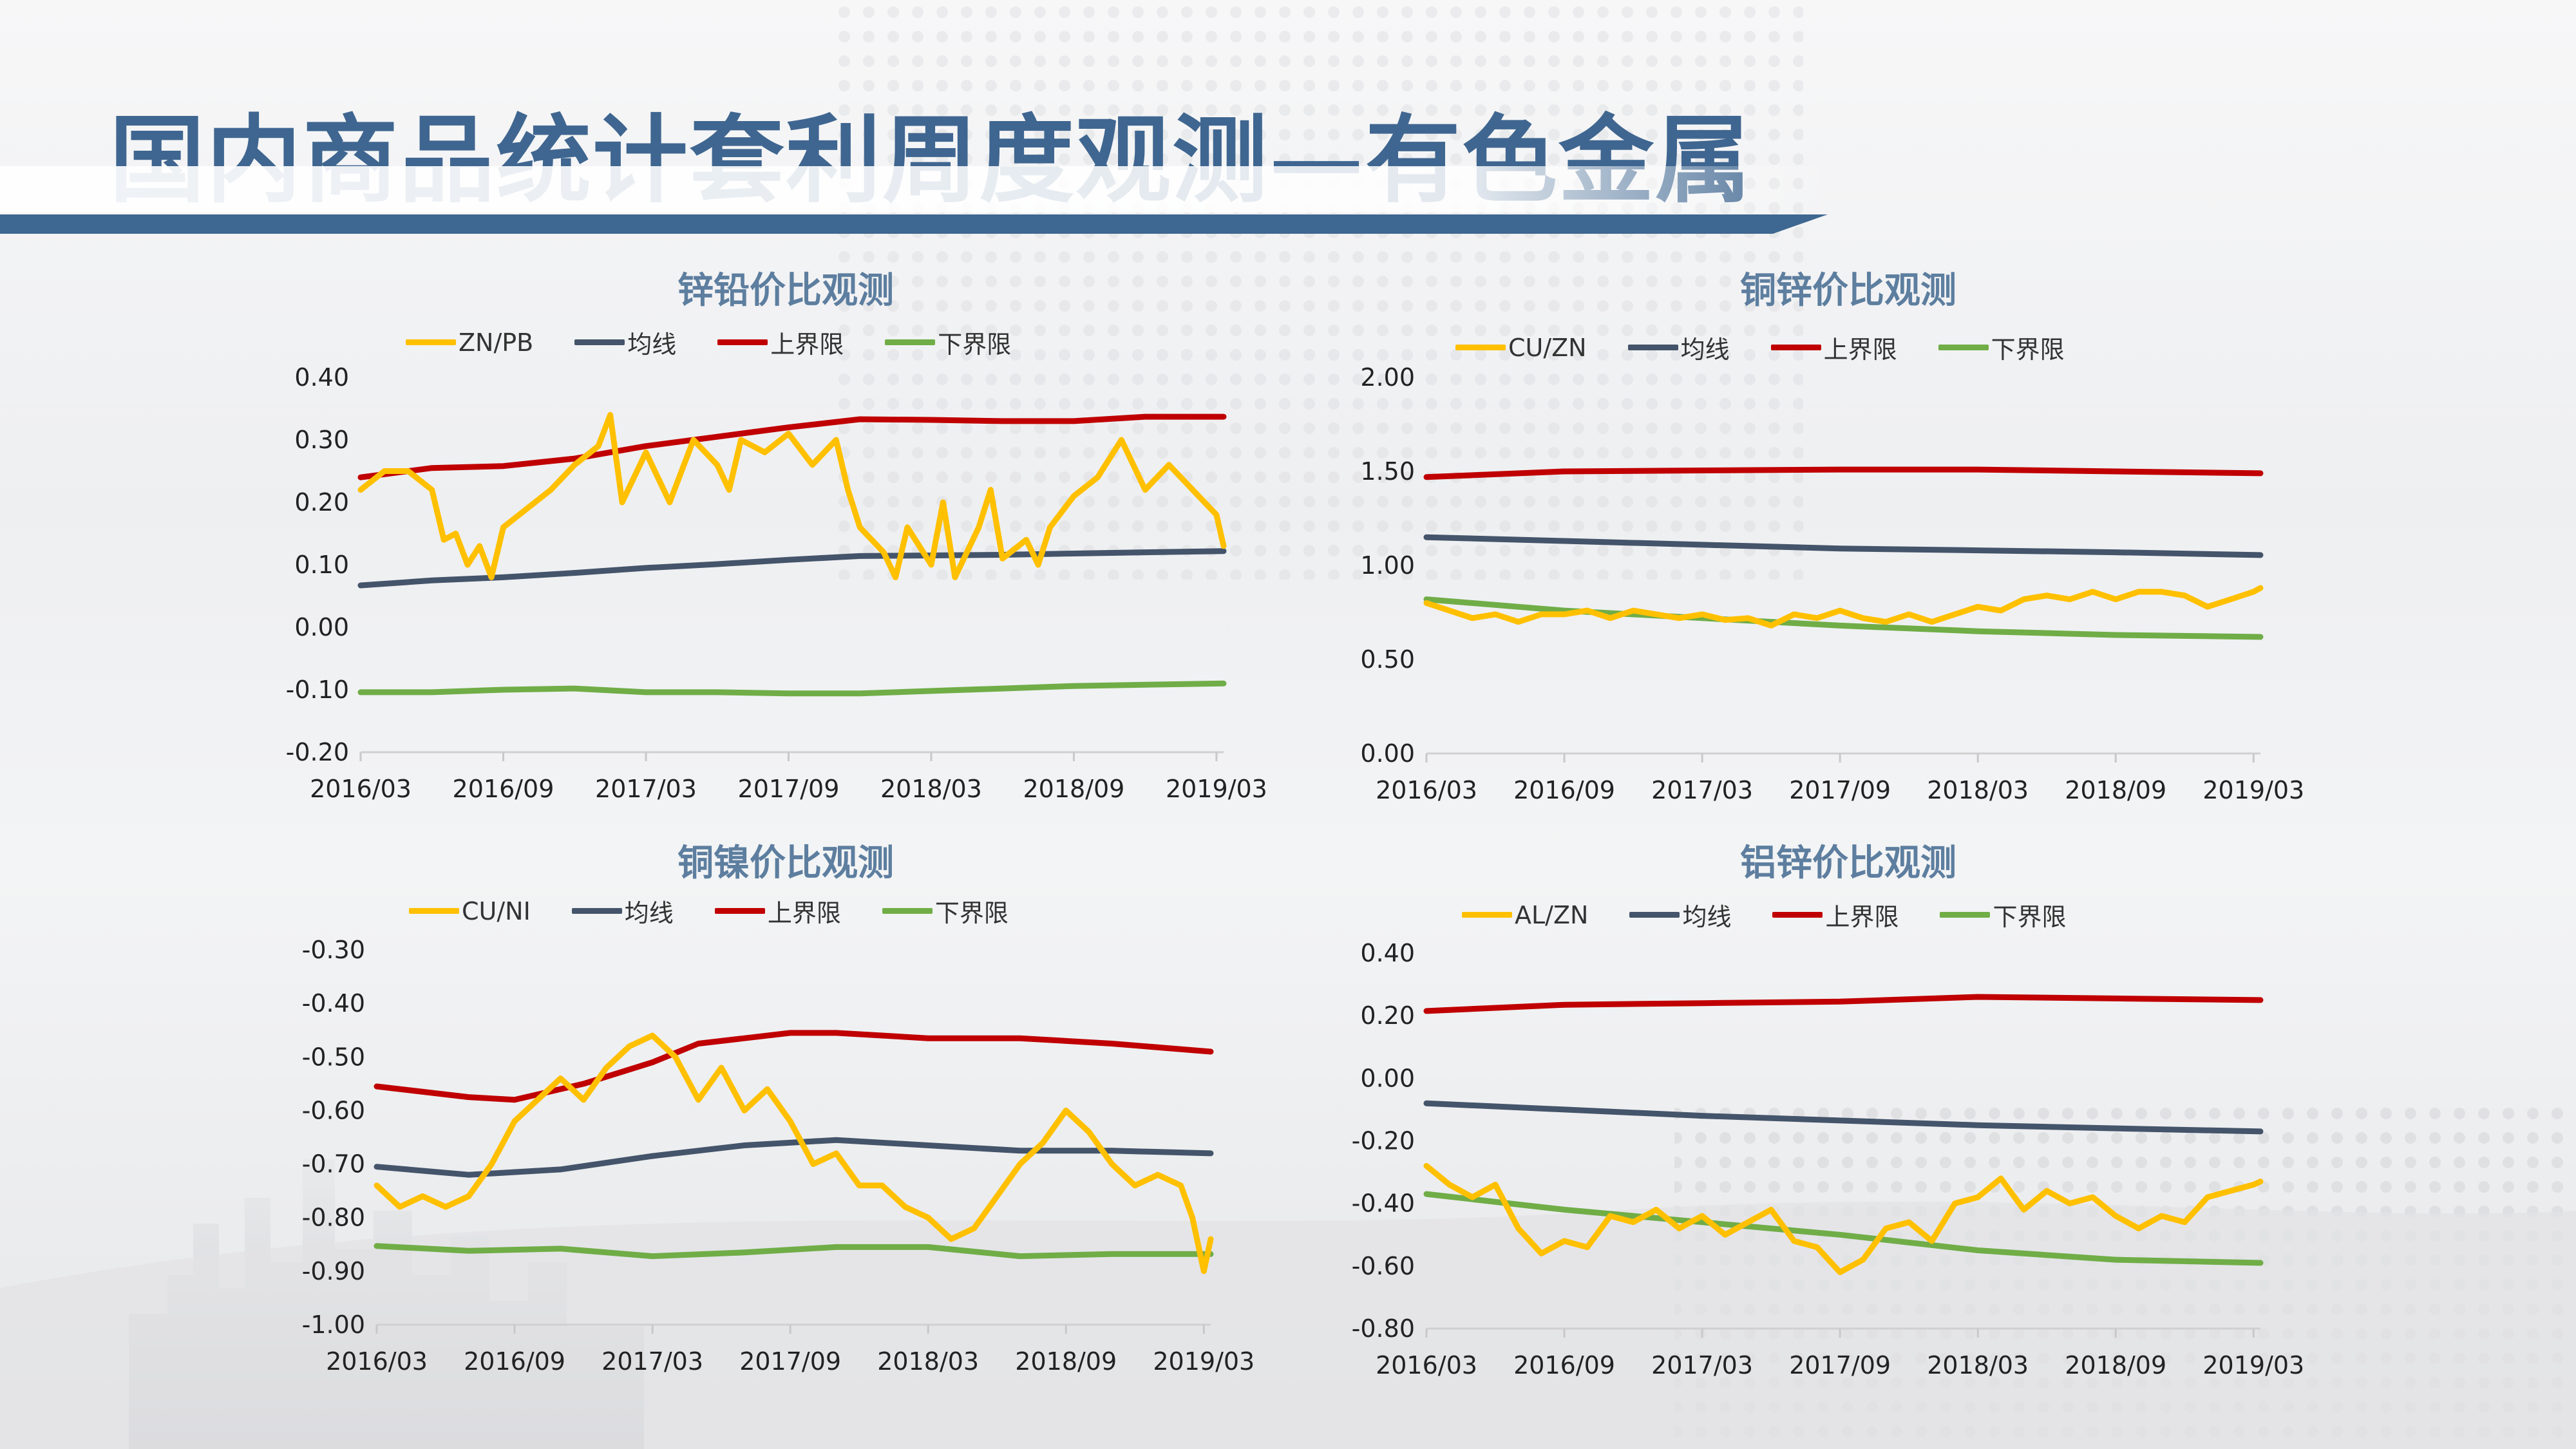 The image size is (2576, 1449). I want to click on y-tick-label: -0.70, so click(334, 1164).